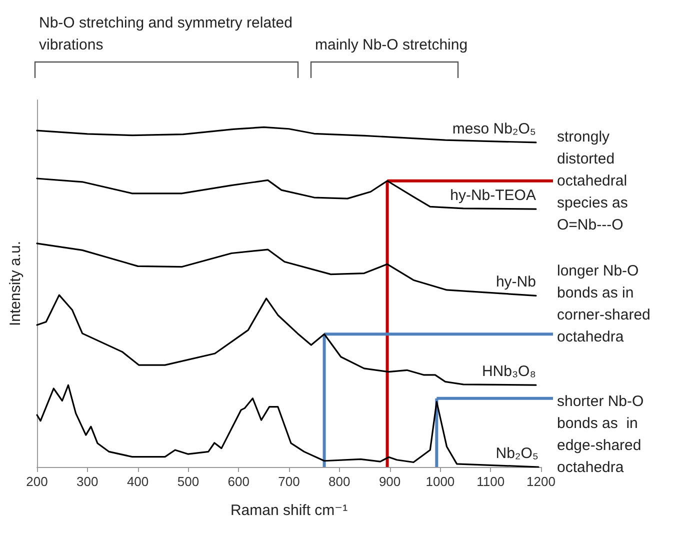 The height and width of the screenshot is (535, 694). I want to click on series-label: hy-Nb-TEOA, so click(493, 195).